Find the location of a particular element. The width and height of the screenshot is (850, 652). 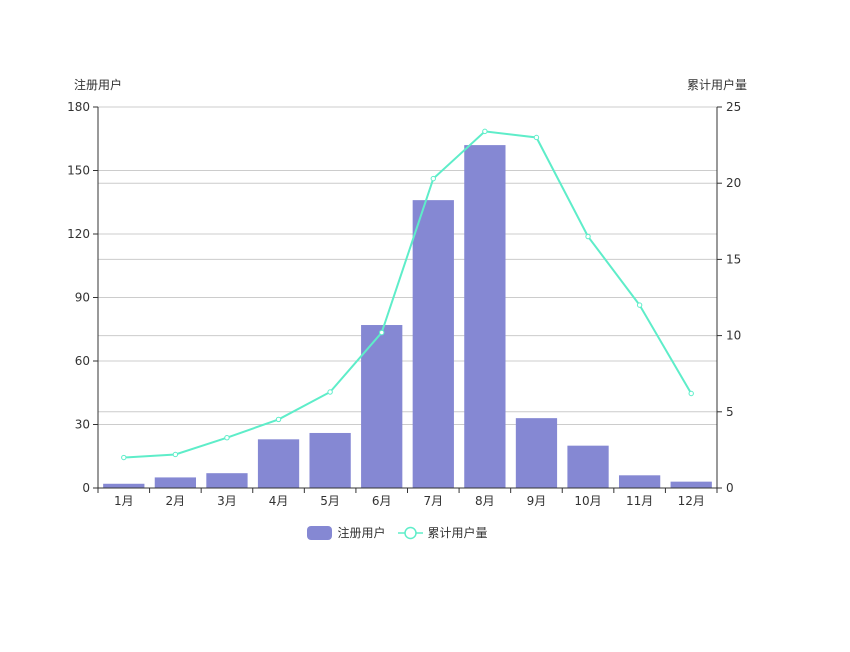

y-left-tick-label: 90 is located at coordinates (82, 298).